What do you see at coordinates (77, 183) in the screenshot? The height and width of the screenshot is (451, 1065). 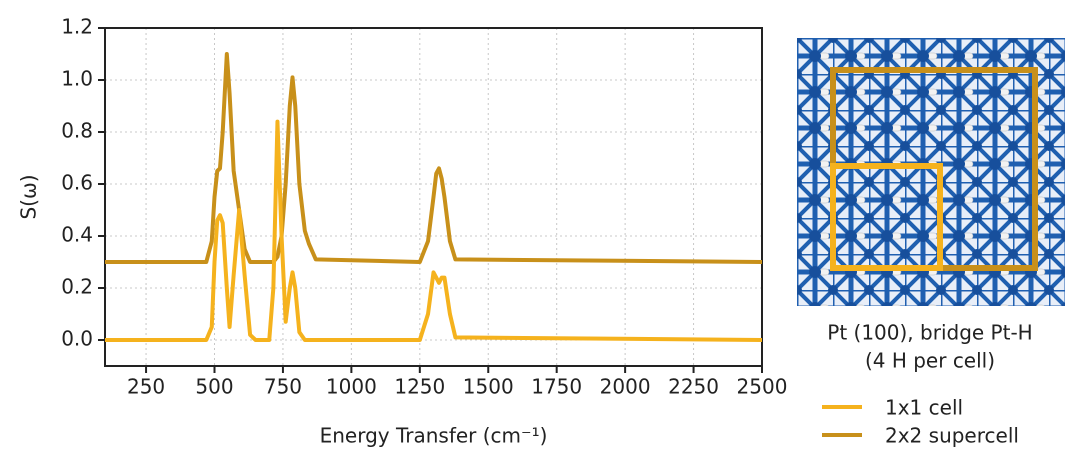 I see `y-tick-label: 0.6` at bounding box center [77, 183].